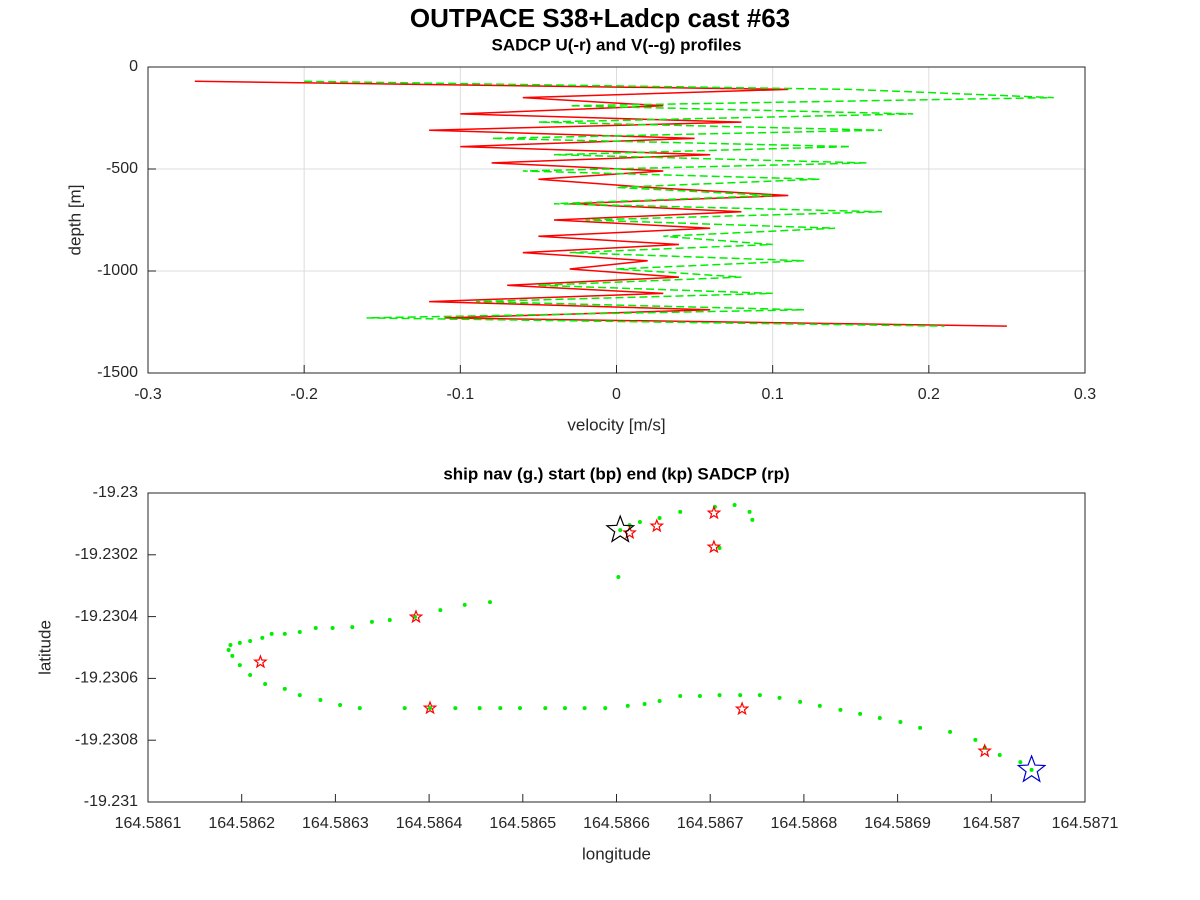 This screenshot has width=1200, height=900. What do you see at coordinates (710, 823) in the screenshot?
I see `x-tick-label: 164.5867` at bounding box center [710, 823].